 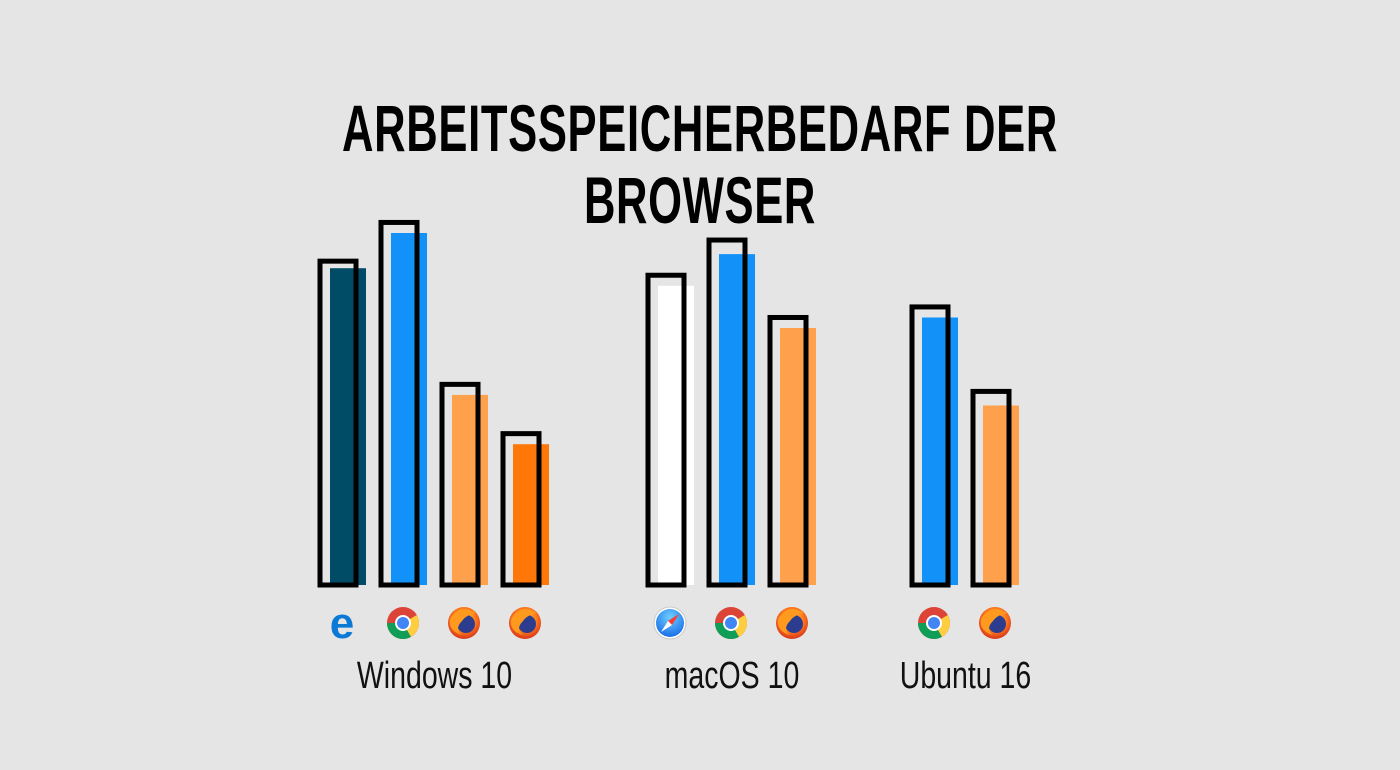 What do you see at coordinates (434, 676) in the screenshot?
I see `group-label: Windows 10` at bounding box center [434, 676].